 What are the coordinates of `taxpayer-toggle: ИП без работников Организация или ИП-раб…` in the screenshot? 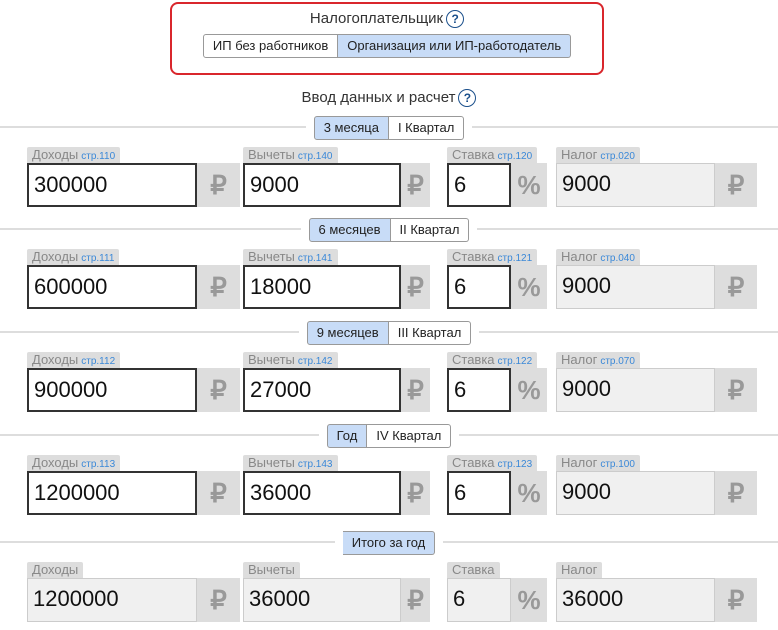 It's located at (387, 46).